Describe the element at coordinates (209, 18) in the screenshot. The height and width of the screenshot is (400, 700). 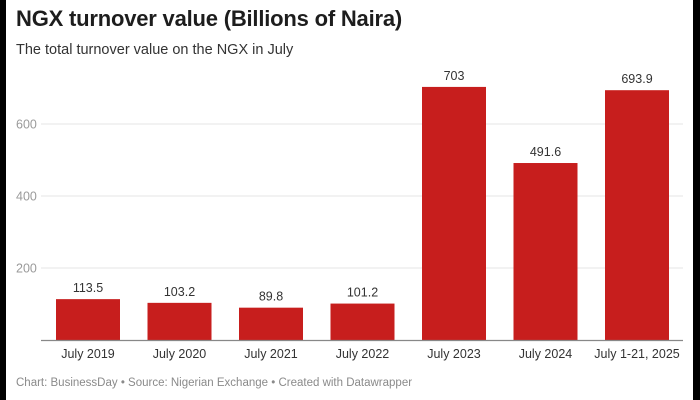
I see `chart-title: NGX turnover value (Billions of Naira)` at that location.